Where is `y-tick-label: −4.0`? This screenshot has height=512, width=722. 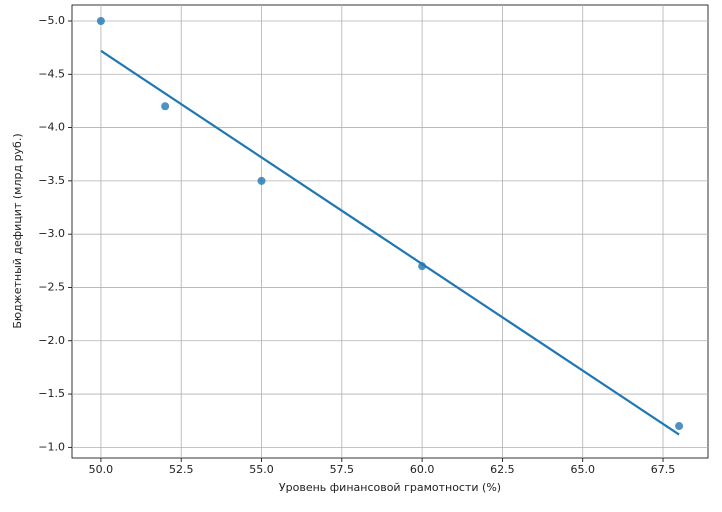 y-tick-label: −4.0 is located at coordinates (51, 127).